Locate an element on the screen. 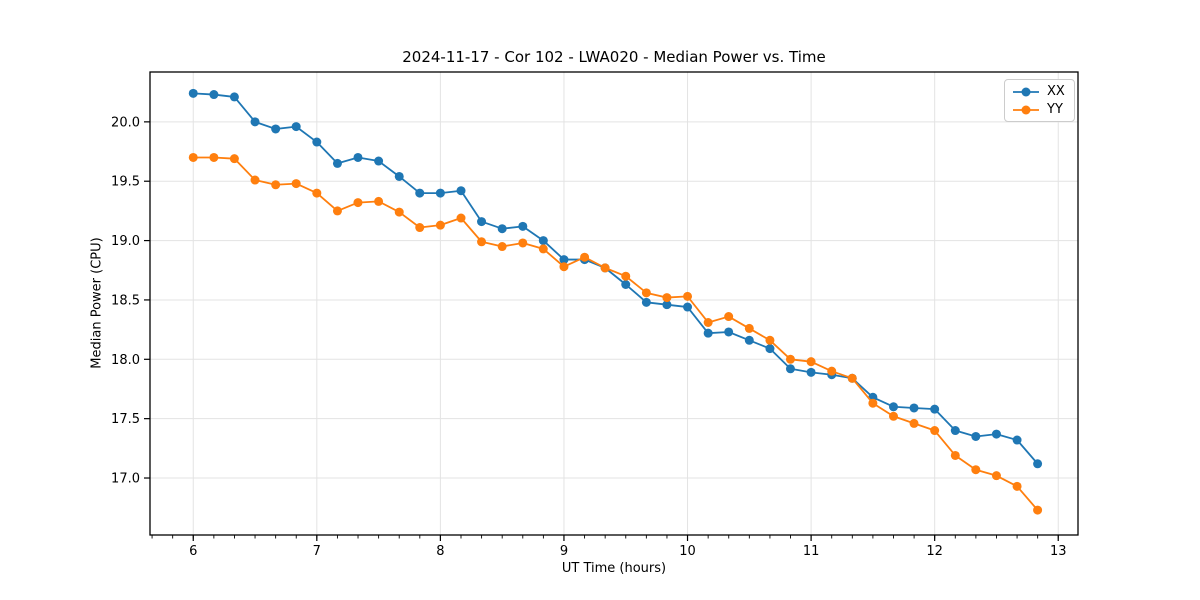 The image size is (1200, 600). svg-text: 11 is located at coordinates (811, 551).